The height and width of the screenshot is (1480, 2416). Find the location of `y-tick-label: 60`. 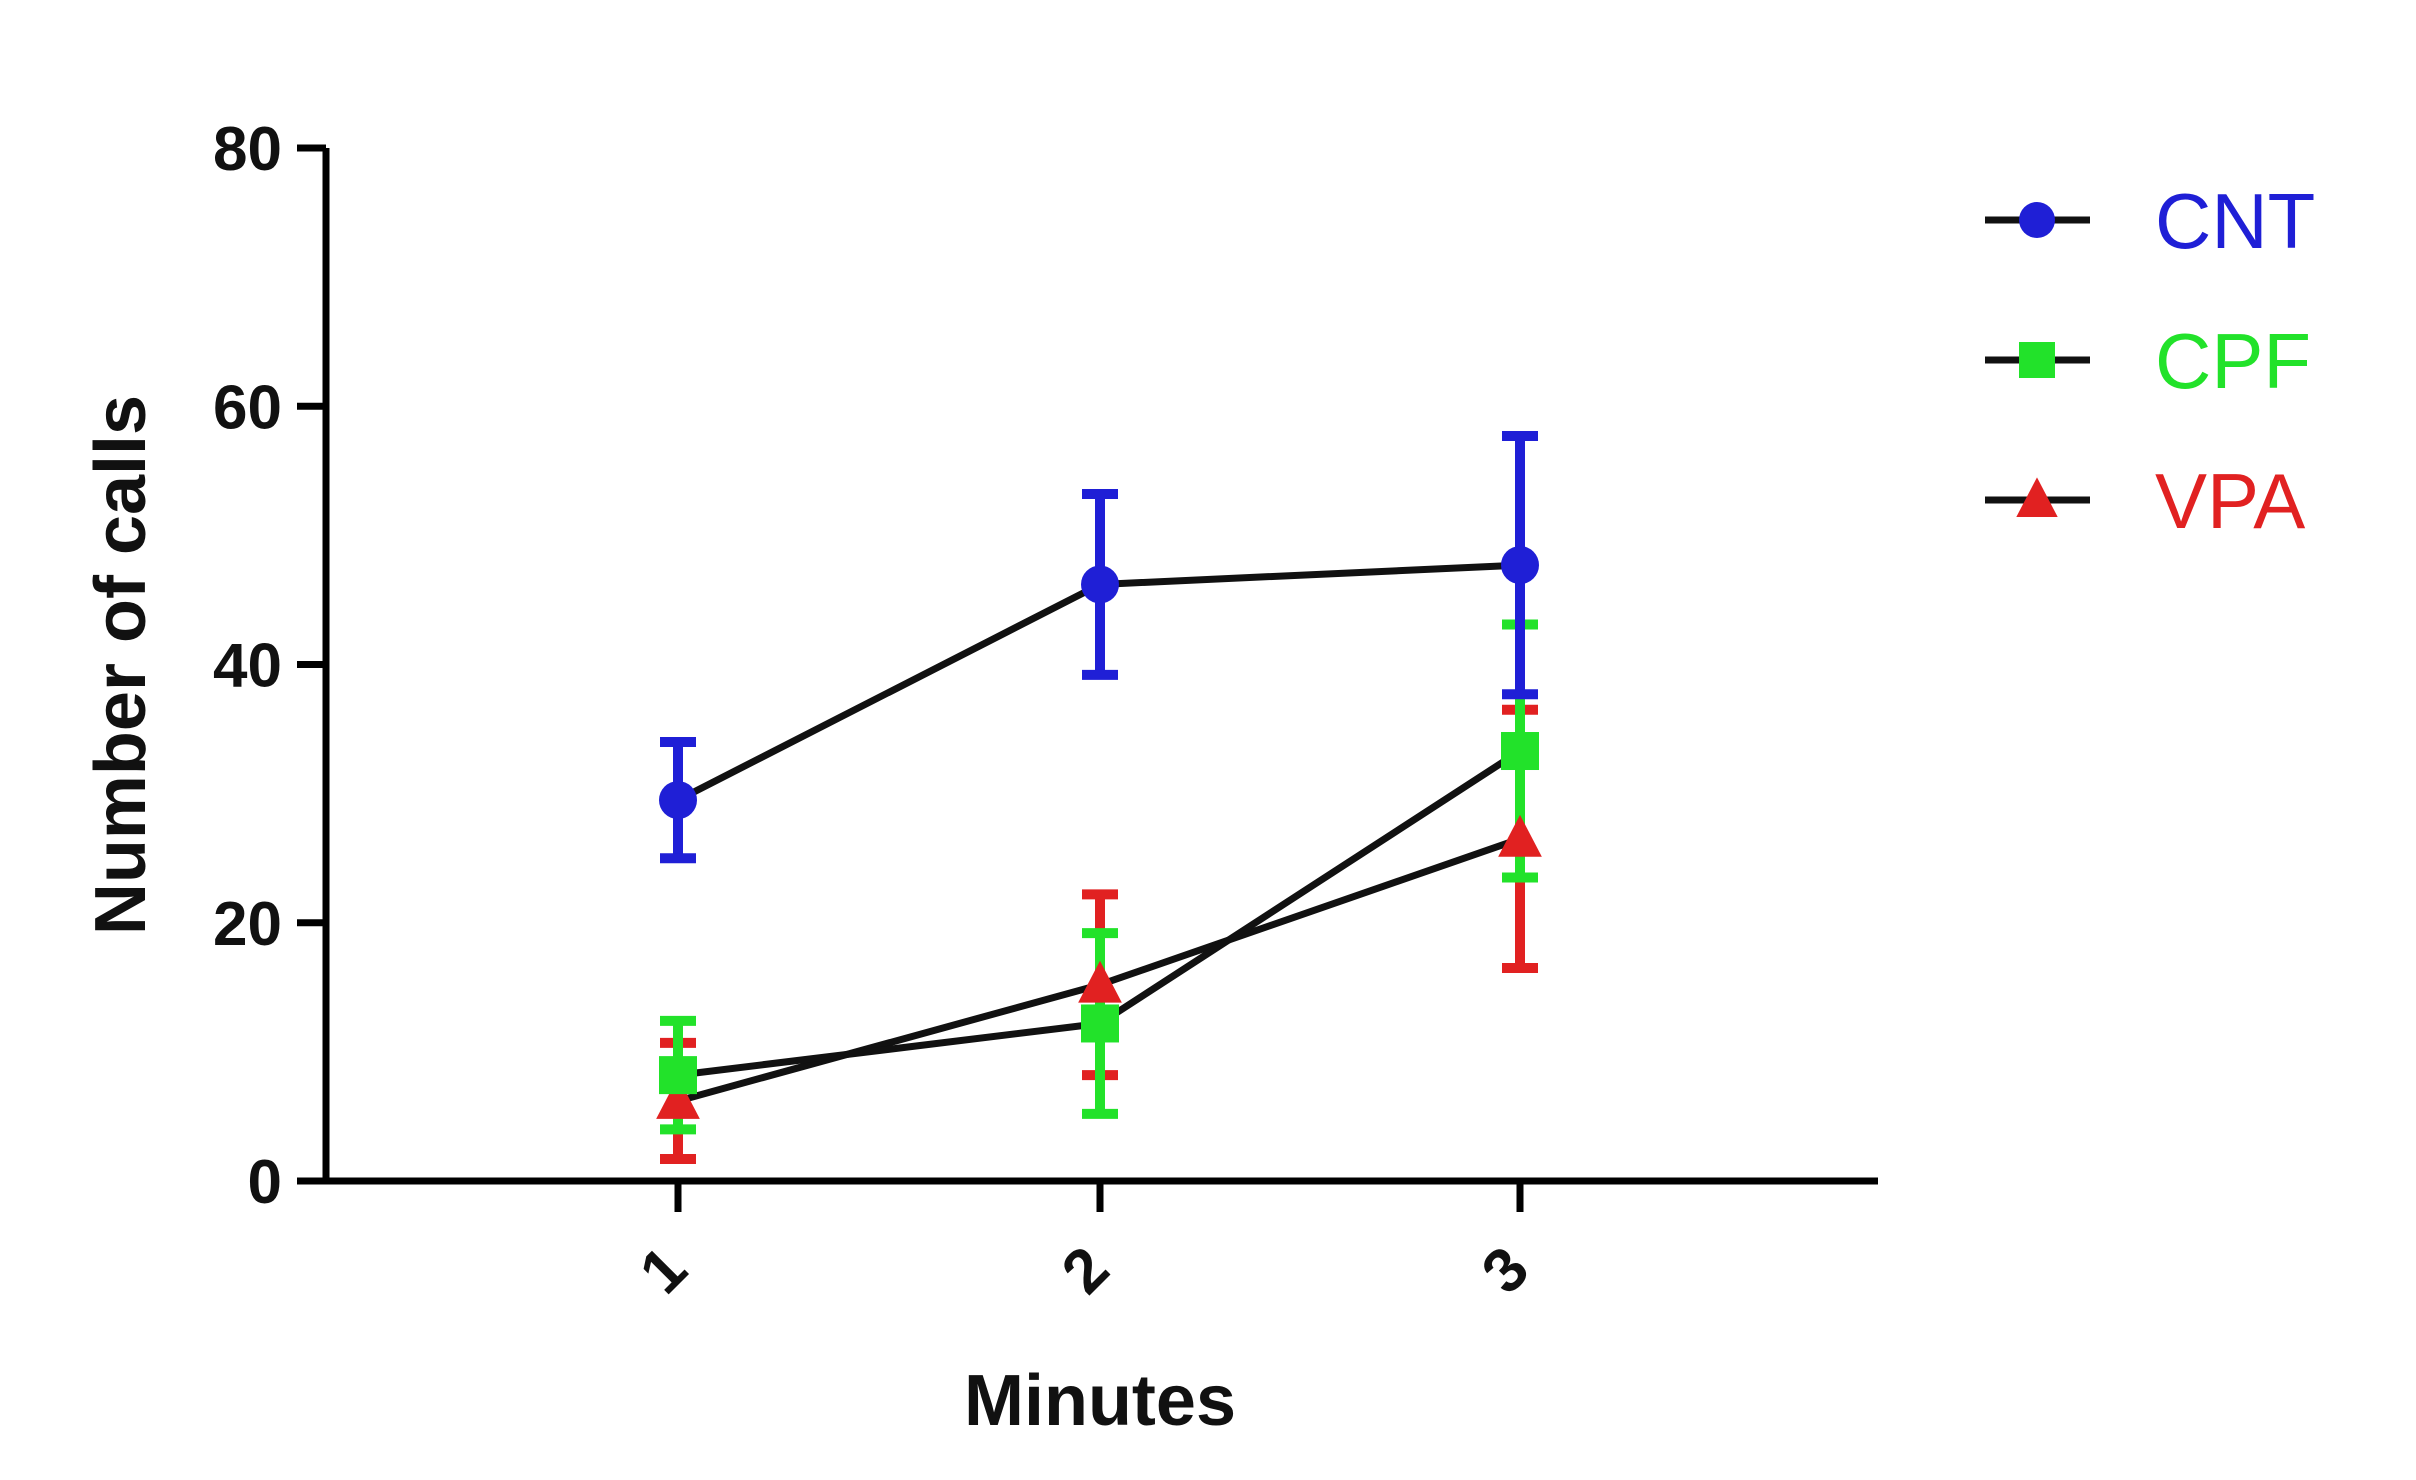

y-tick-label: 60 is located at coordinates (247, 407).